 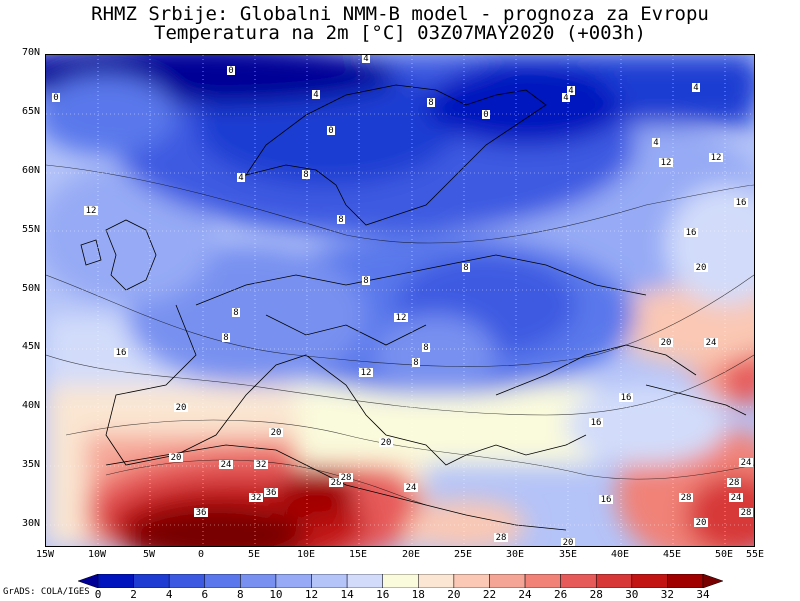 What do you see at coordinates (421, 280) in the screenshot?
I see `border-lines` at bounding box center [421, 280].